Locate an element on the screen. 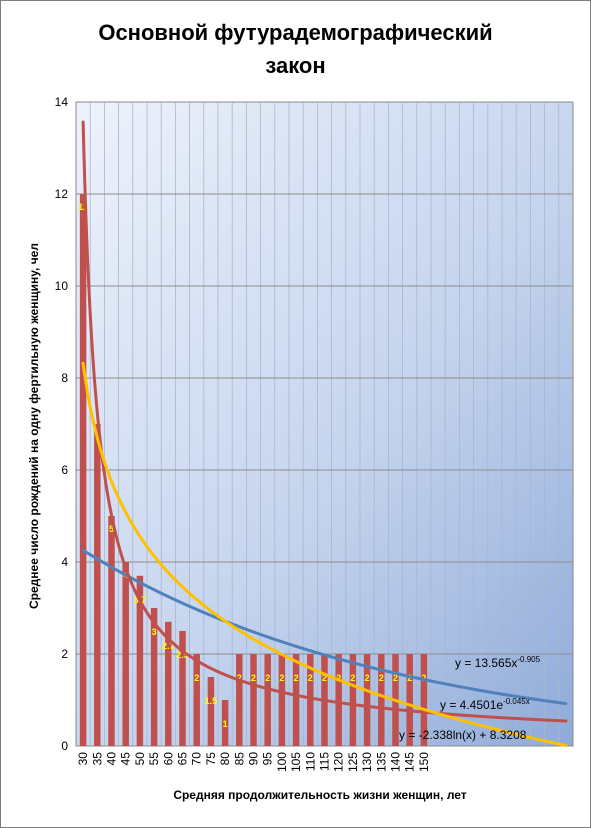  logarithmic-trend-equation: y = -2.338ln(x) + 8.3208 is located at coordinates (462, 735).